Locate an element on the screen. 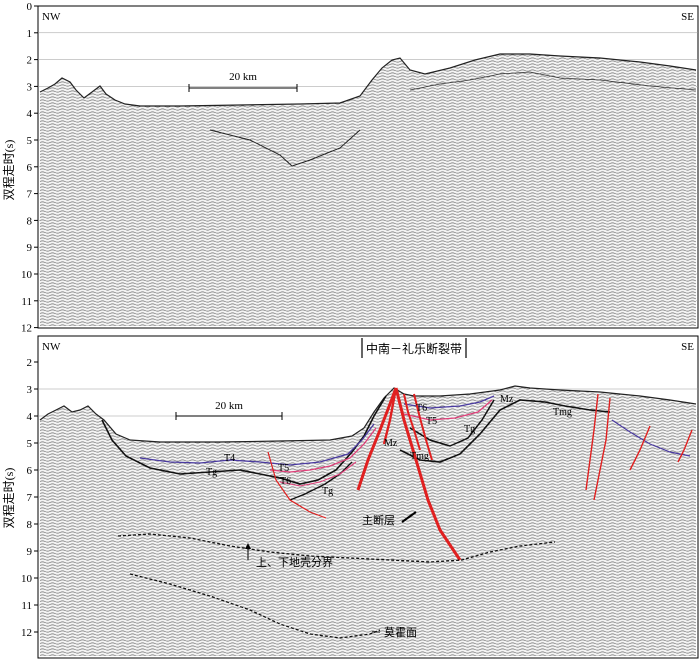  tmg-horizon-east is located at coordinates (651, 438).